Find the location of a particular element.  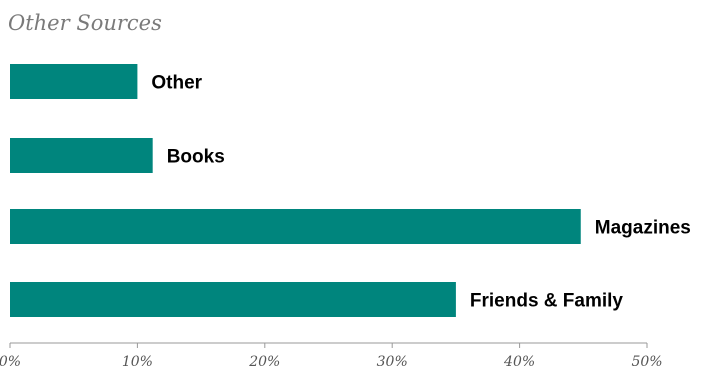

chart-title: Other Sources is located at coordinates (85, 23).